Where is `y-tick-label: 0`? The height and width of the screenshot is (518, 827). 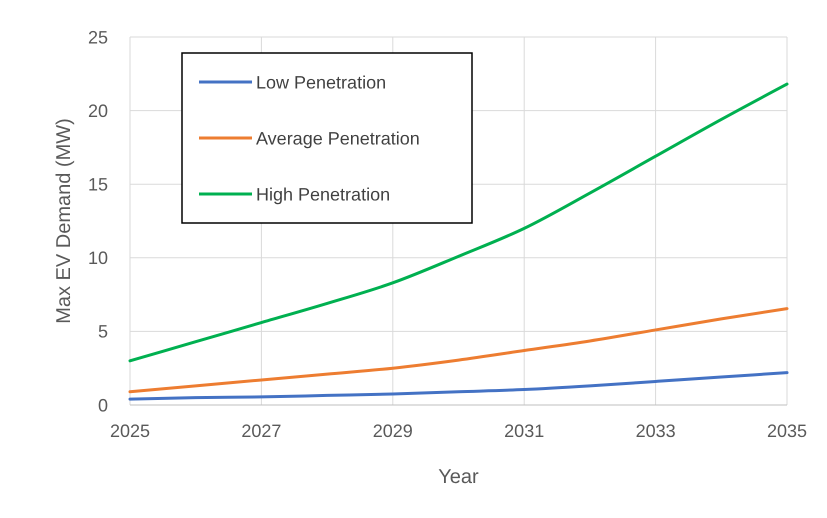
y-tick-label: 0 is located at coordinates (103, 405).